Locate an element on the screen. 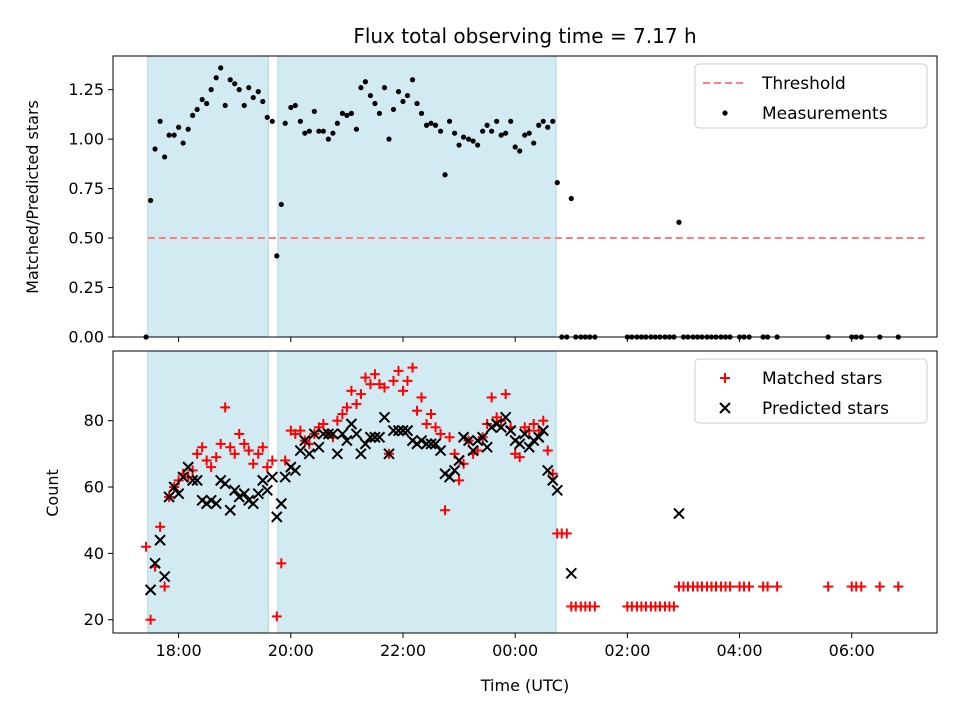  series-predicted-stars is located at coordinates (414, 503).